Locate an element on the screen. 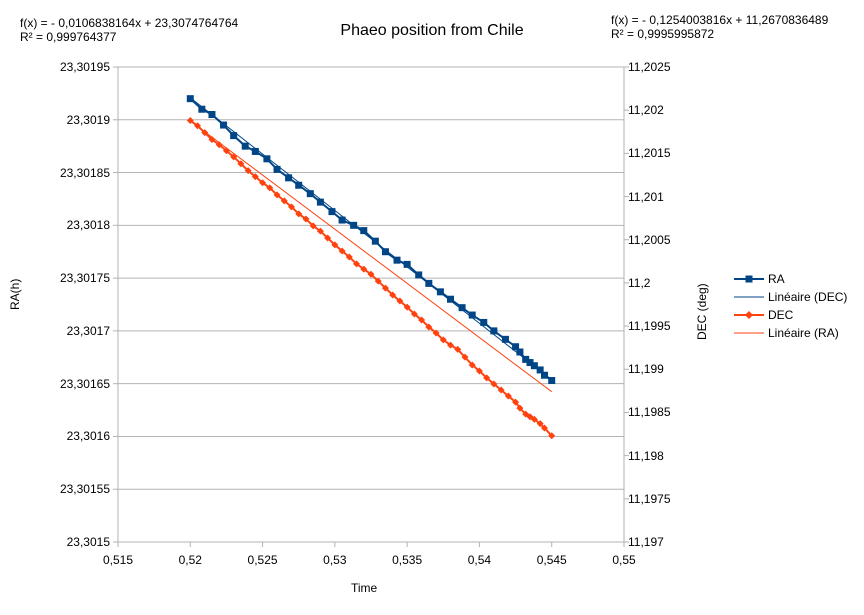 Image resolution: width=864 pixels, height=615 pixels. x-tick-label: 0,55 is located at coordinates (624, 560).